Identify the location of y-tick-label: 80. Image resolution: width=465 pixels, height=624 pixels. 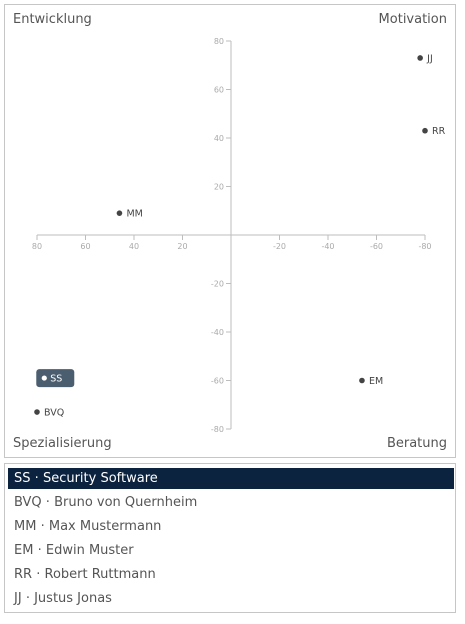
(219, 41).